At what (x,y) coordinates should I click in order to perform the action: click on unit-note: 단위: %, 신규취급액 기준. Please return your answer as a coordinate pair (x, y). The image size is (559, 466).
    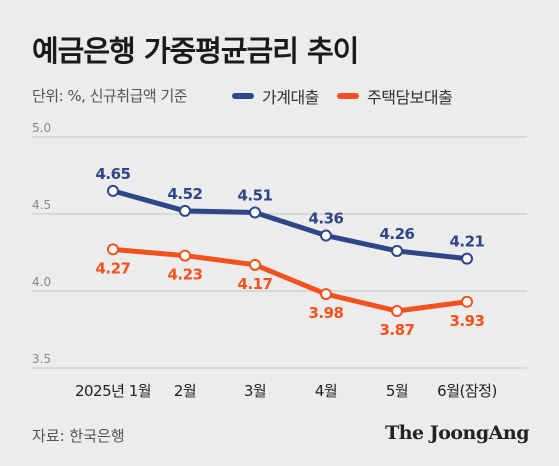
    Looking at the image, I should click on (110, 96).